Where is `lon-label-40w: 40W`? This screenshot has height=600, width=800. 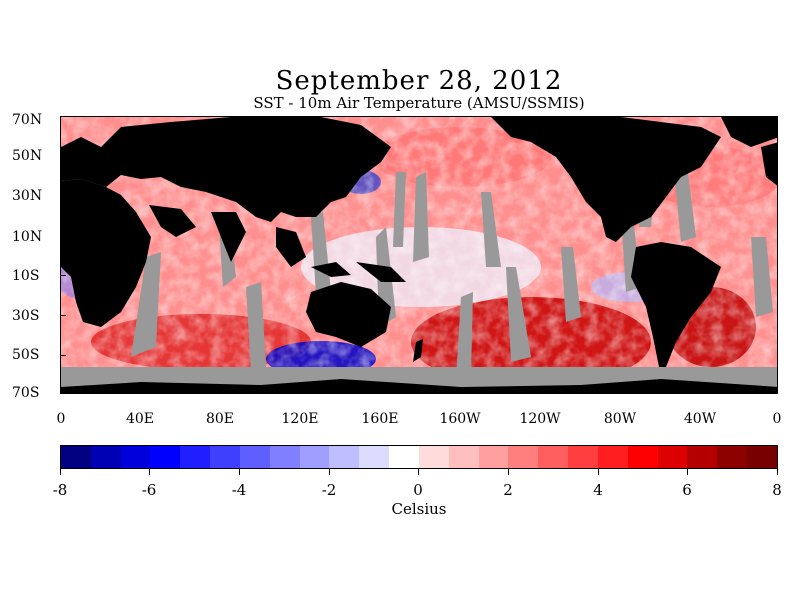 lon-label-40w: 40W is located at coordinates (700, 419).